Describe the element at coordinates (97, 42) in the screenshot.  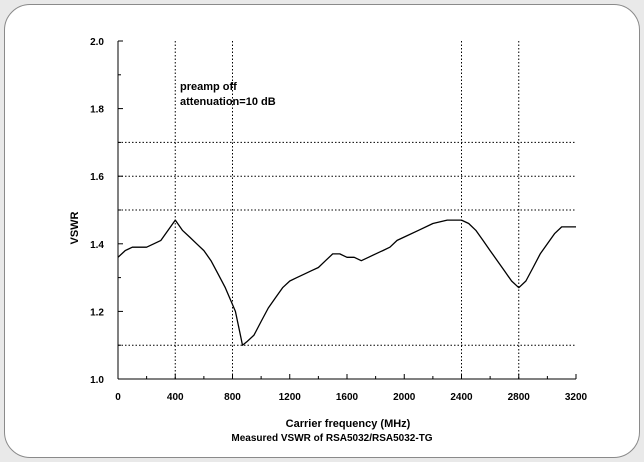
I see `y-tick-label: 2.0` at that location.